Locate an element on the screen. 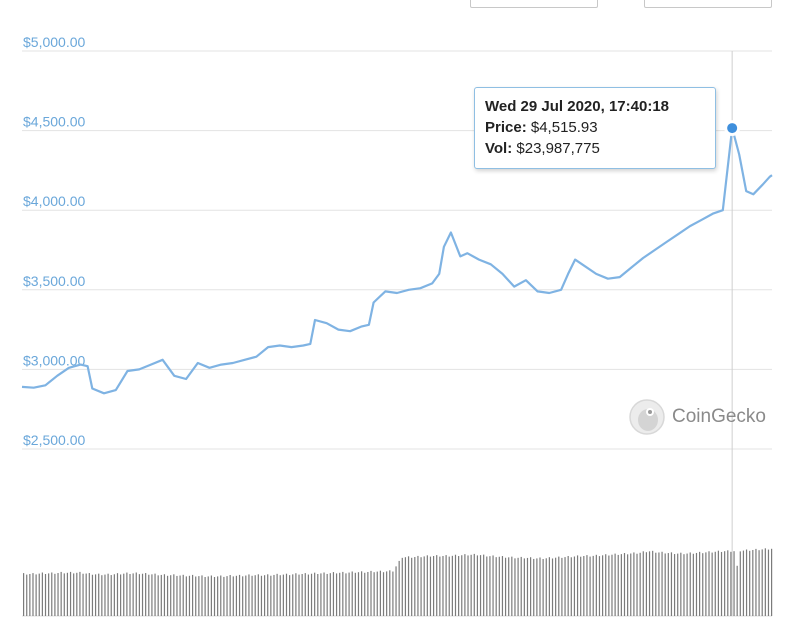  tooltip-price-label: Price: is located at coordinates (506, 127).